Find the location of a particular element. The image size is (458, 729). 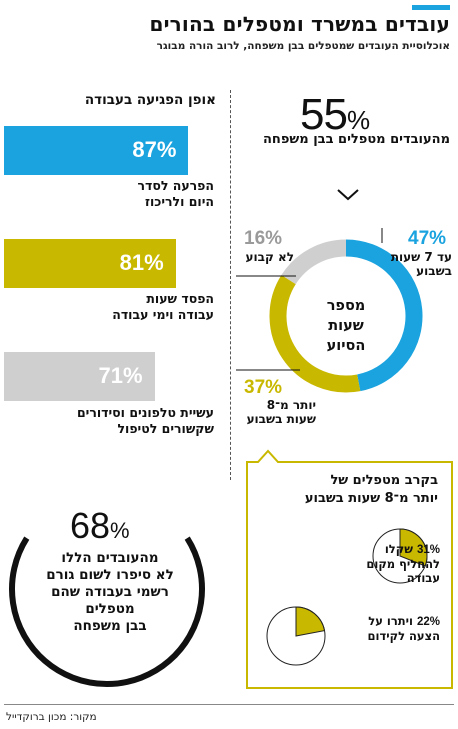

pie-label-line: הצעה לקידום is located at coordinates (404, 636).